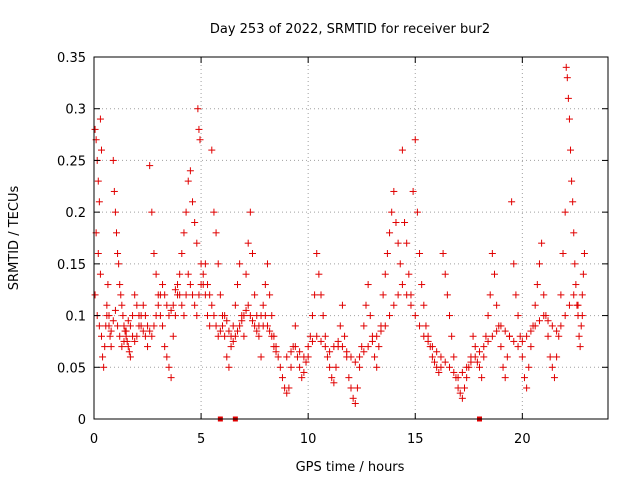  Describe the element at coordinates (350, 467) in the screenshot. I see `x-axis-label: GPS time / hours` at that location.